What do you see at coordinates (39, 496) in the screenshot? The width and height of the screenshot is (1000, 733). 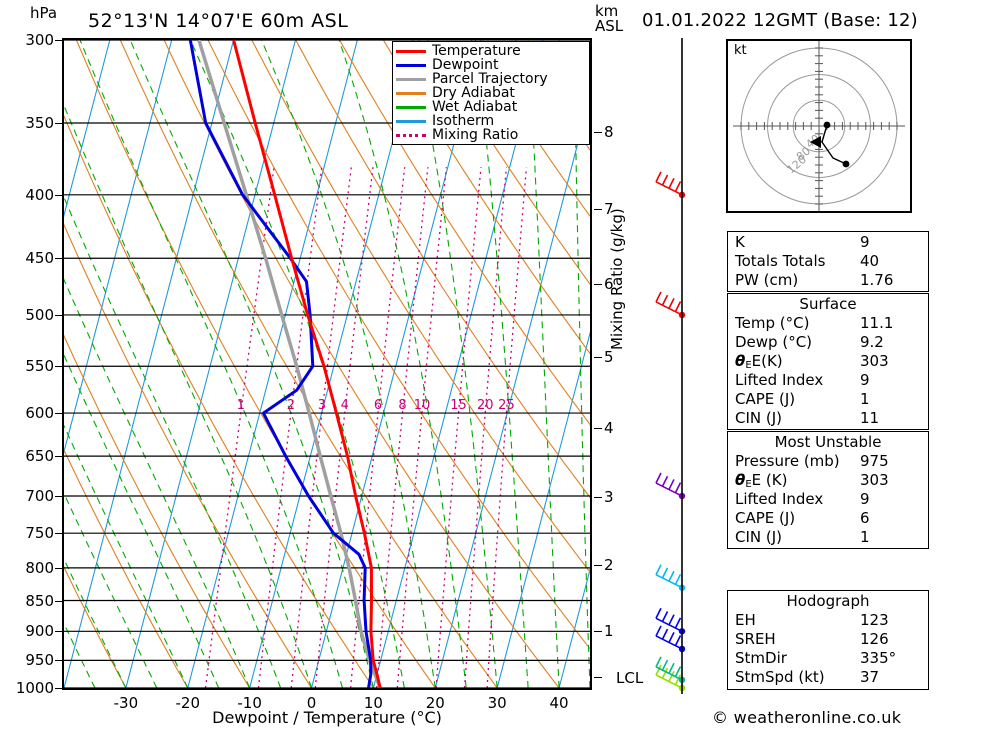 I see `pressure-tick-label: 700` at bounding box center [39, 496].